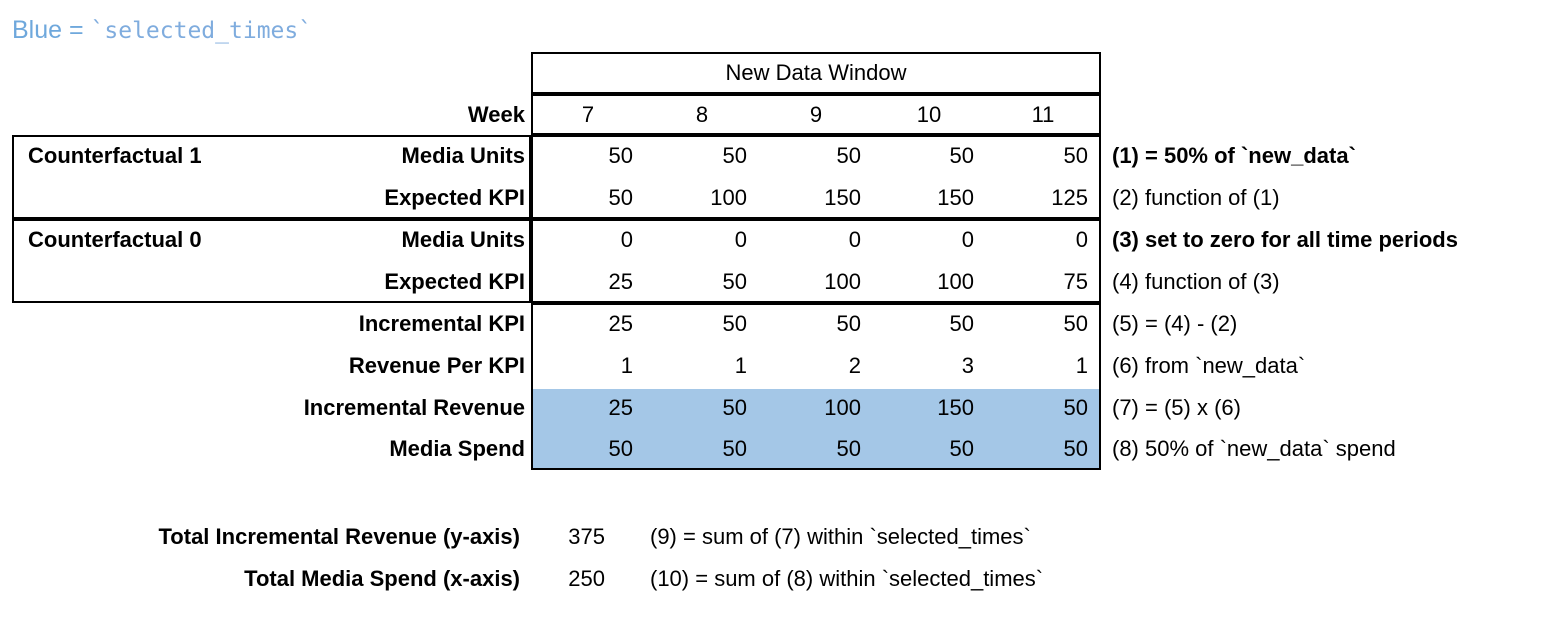 Image resolution: width=1544 pixels, height=620 pixels. I want to click on week-row-border, so click(816, 114).